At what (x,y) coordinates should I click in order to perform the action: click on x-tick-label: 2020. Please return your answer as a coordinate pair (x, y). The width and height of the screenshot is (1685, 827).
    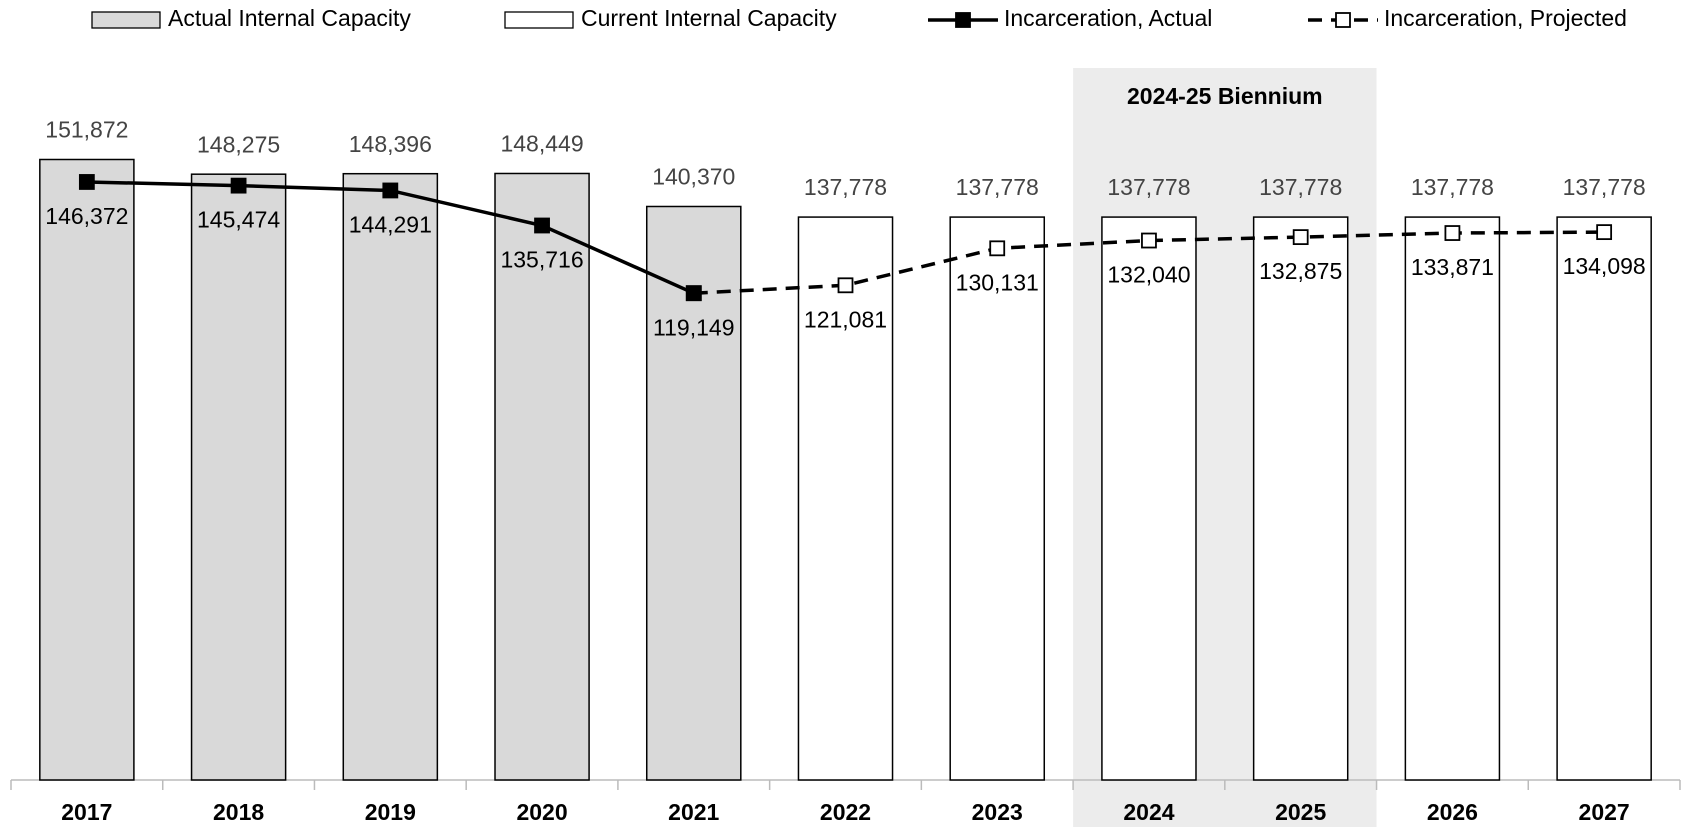
    Looking at the image, I should click on (541, 812).